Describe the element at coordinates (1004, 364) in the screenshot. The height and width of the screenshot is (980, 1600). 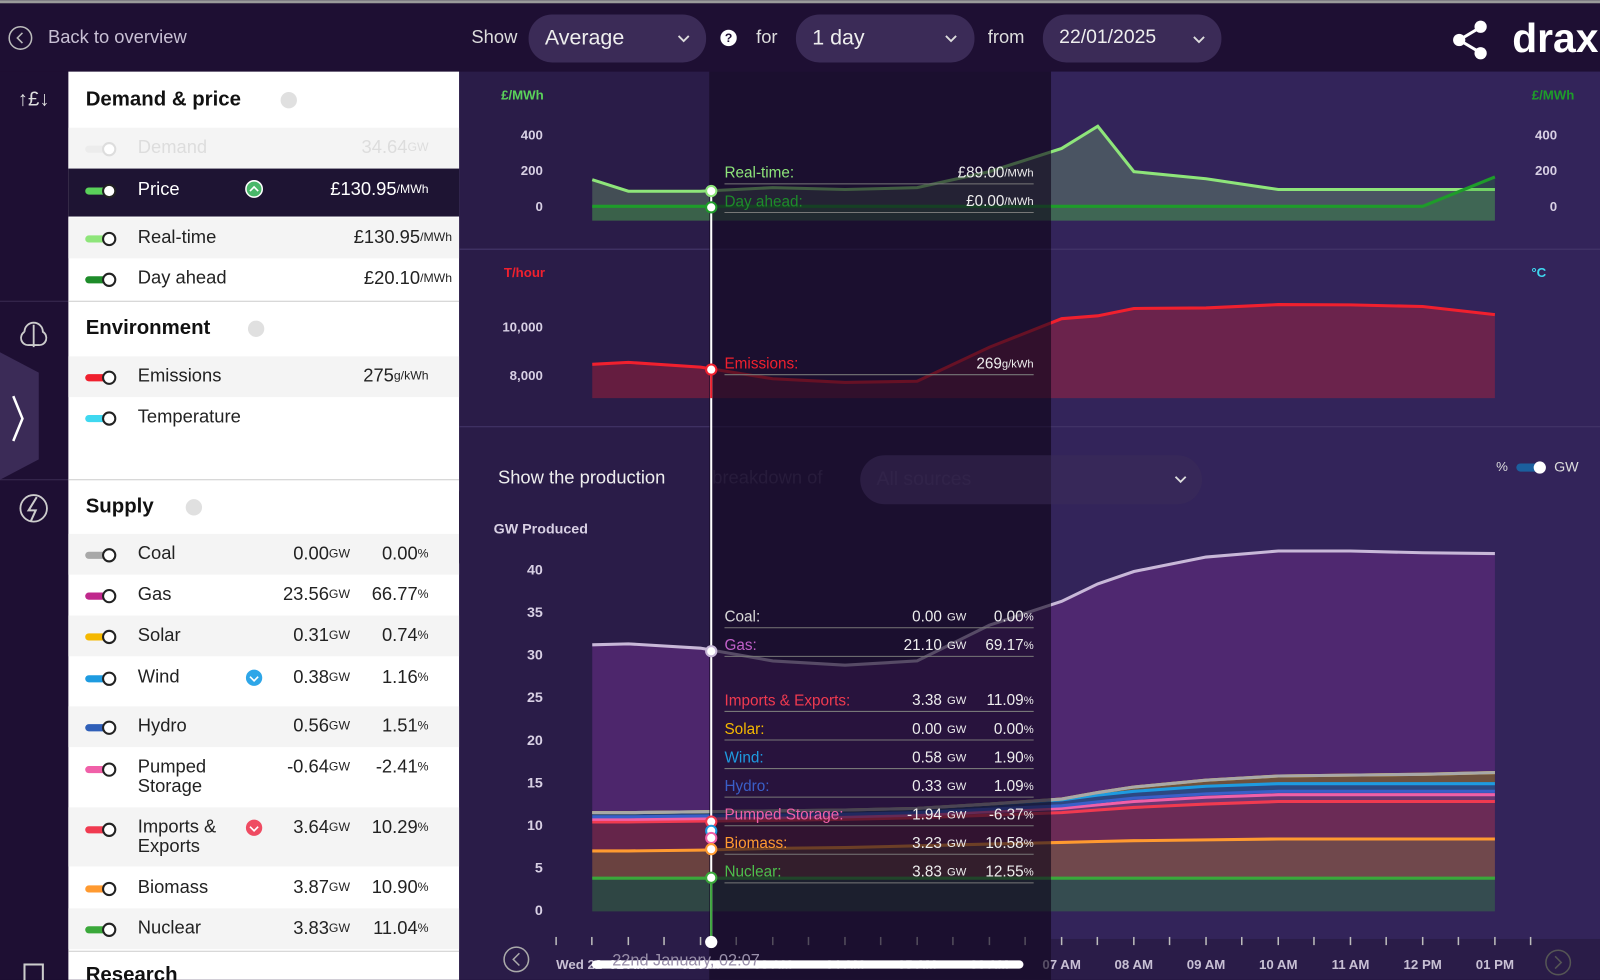
I see `tooltip-value: 269g/kWh` at that location.